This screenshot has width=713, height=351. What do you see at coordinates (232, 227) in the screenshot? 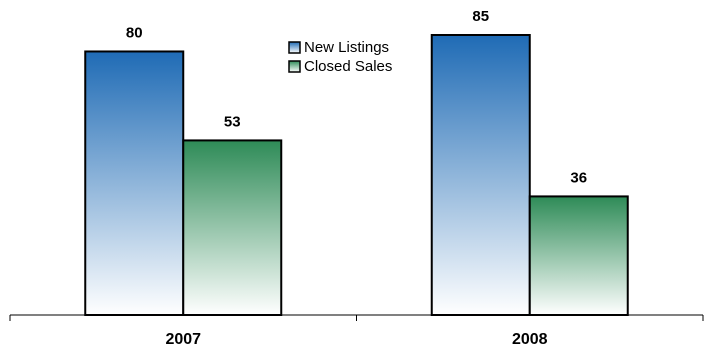
I see `bar-closed-sales-2007` at bounding box center [232, 227].